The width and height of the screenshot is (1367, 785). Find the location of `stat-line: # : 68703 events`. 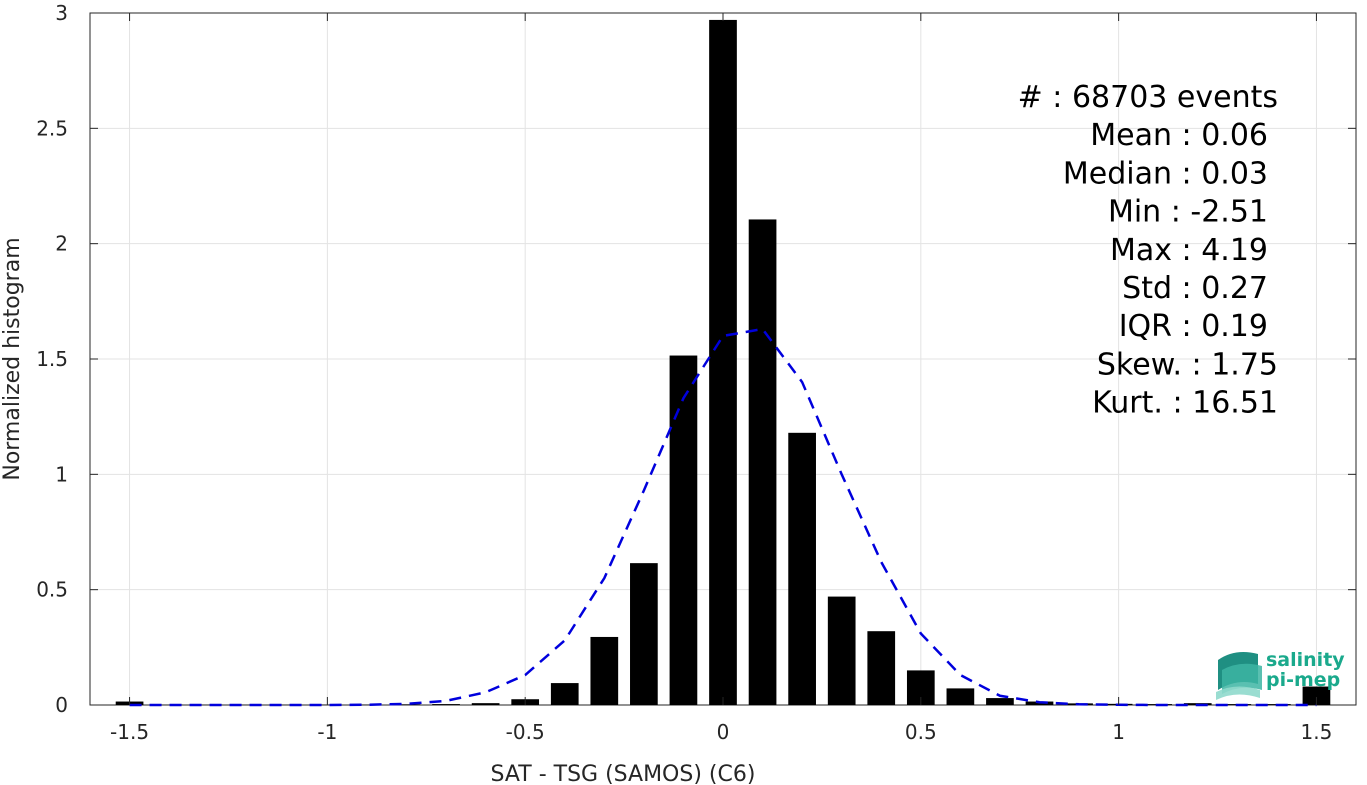

stat-line: # : 68703 events is located at coordinates (1148, 97).